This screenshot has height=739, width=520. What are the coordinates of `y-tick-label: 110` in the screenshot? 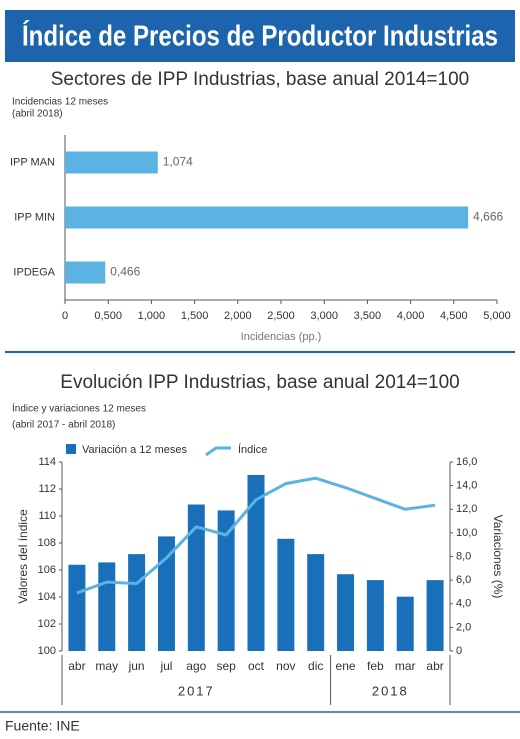 It's located at (47, 516).